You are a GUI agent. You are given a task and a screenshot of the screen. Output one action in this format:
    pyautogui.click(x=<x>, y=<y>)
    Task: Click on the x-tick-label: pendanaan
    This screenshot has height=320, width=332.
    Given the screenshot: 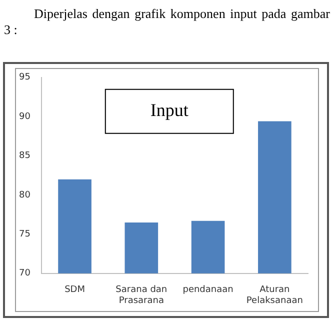 What is the action you would take?
    pyautogui.click(x=208, y=290)
    